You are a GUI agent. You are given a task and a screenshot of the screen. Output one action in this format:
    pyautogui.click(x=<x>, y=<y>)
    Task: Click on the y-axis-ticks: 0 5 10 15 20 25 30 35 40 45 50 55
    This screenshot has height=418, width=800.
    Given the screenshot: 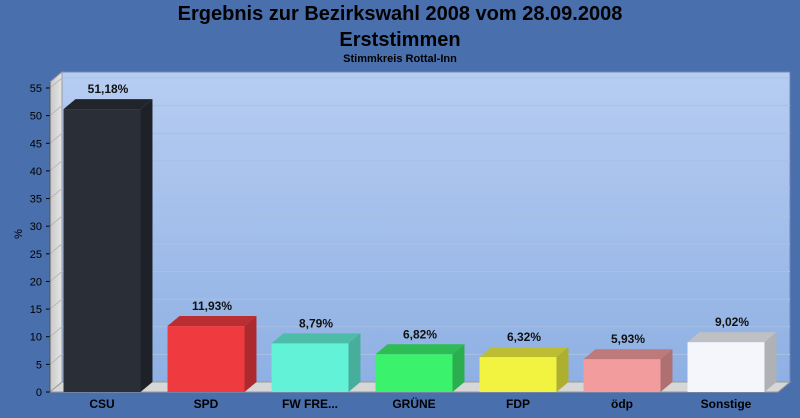 What is the action you would take?
    pyautogui.click(x=40, y=240)
    